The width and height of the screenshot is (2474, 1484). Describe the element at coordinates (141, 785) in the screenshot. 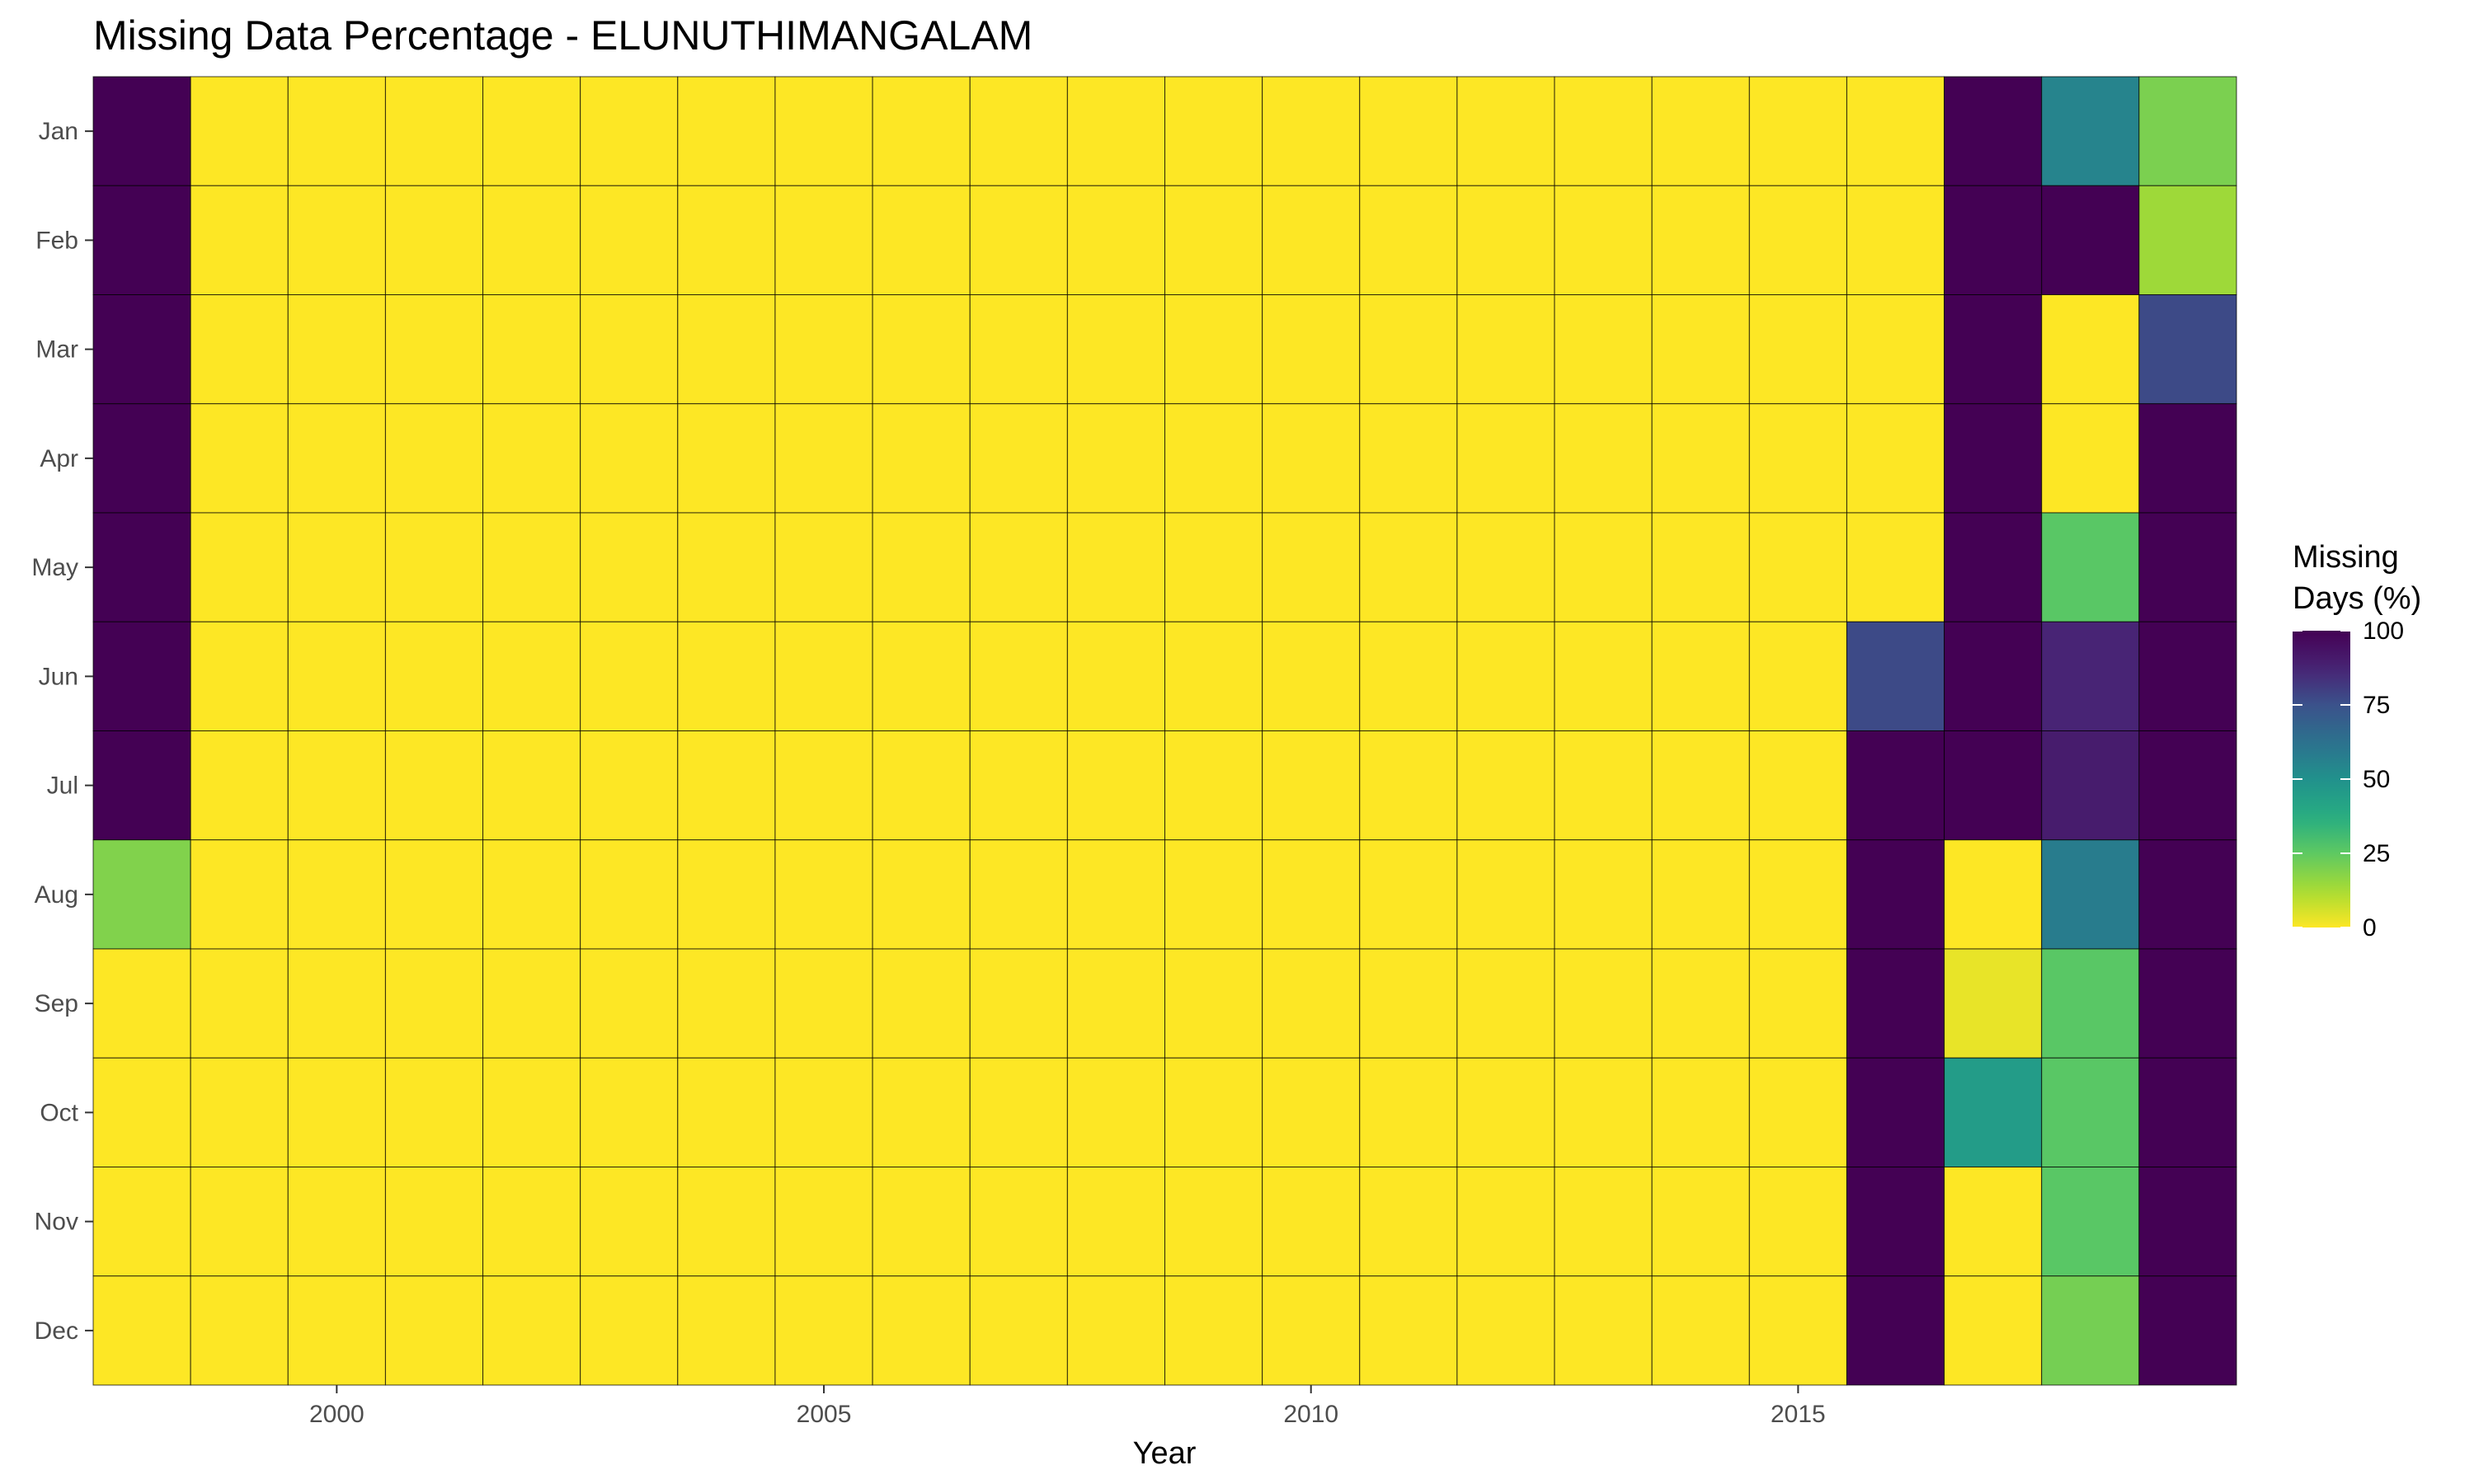

I see `heatmap-cell-jul-1998` at that location.